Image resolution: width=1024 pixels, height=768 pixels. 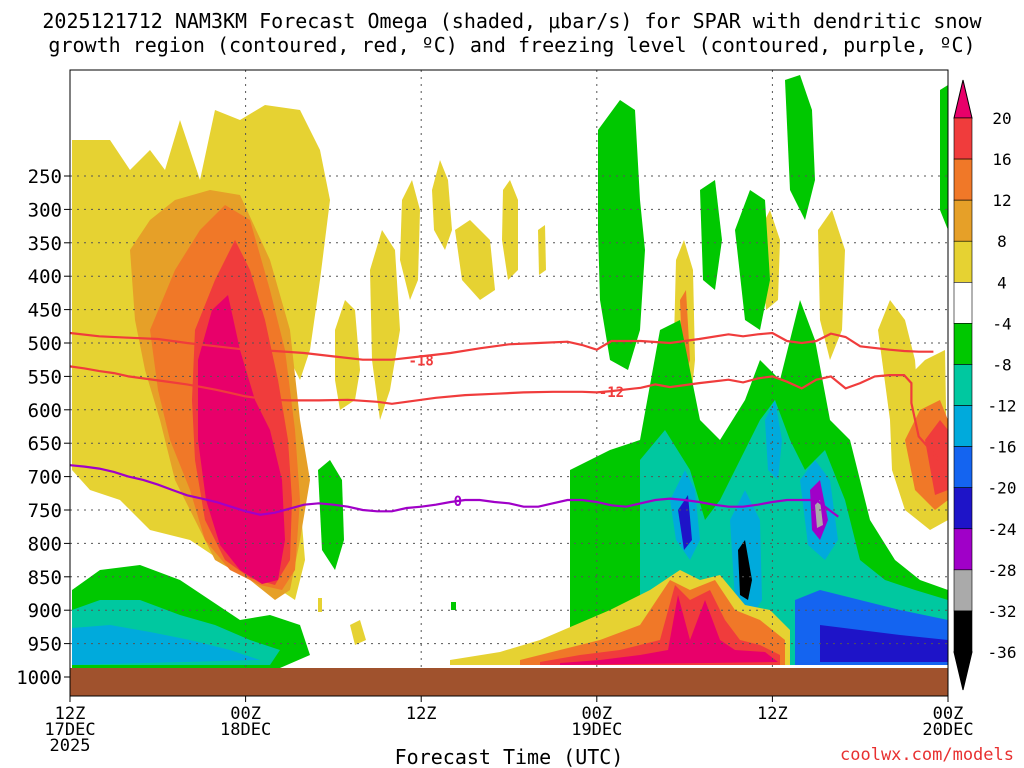 What do you see at coordinates (745, 570) in the screenshot?
I see `shade-black-cell` at bounding box center [745, 570].